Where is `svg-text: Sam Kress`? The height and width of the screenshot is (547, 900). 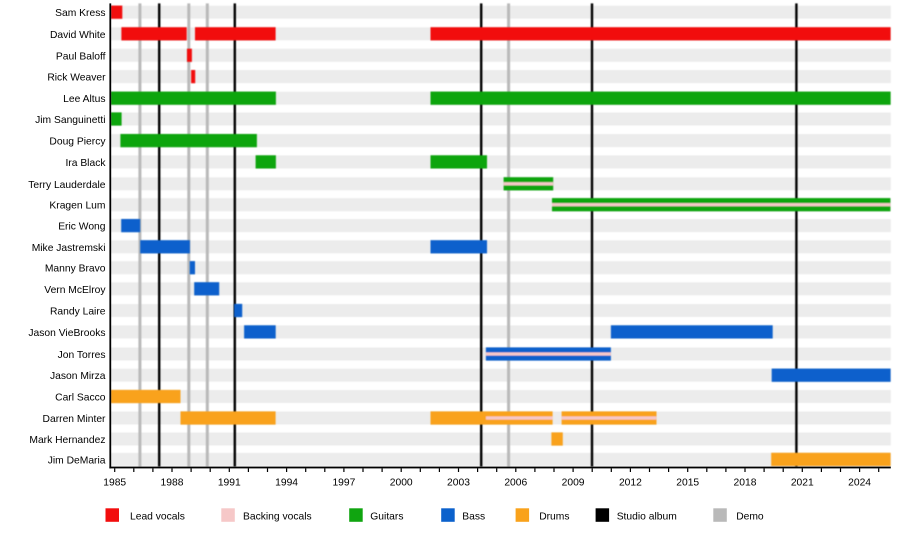
svg-text: Sam Kress is located at coordinates (80, 13).